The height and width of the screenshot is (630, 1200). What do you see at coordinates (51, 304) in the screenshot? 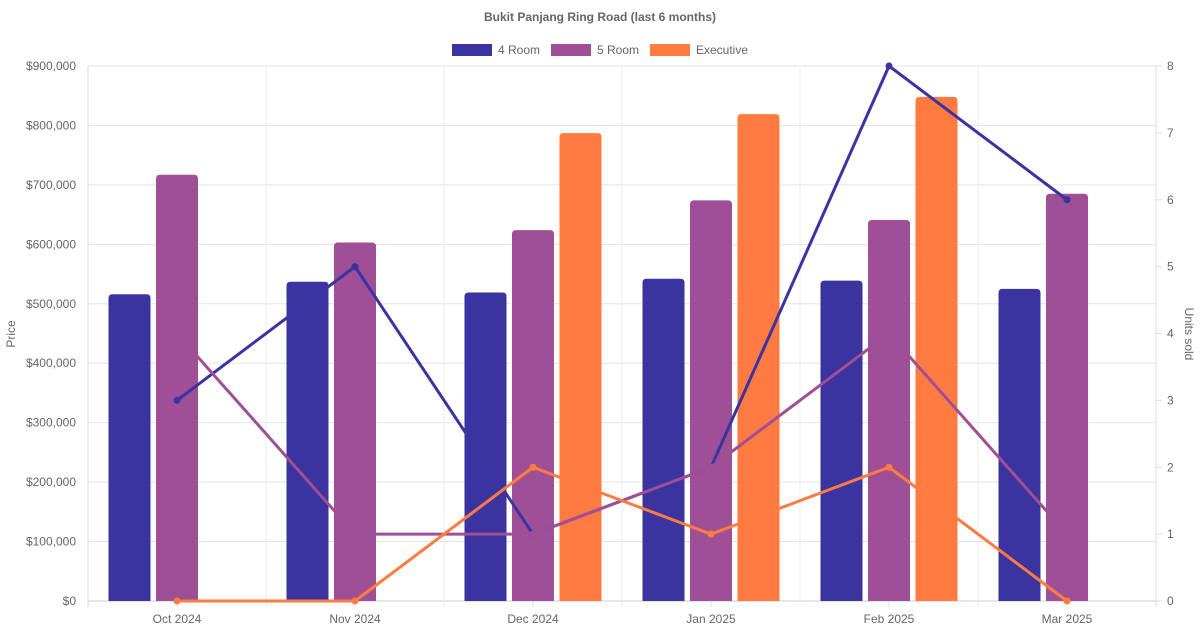
I see `y-tick-label: $500,000` at bounding box center [51, 304].